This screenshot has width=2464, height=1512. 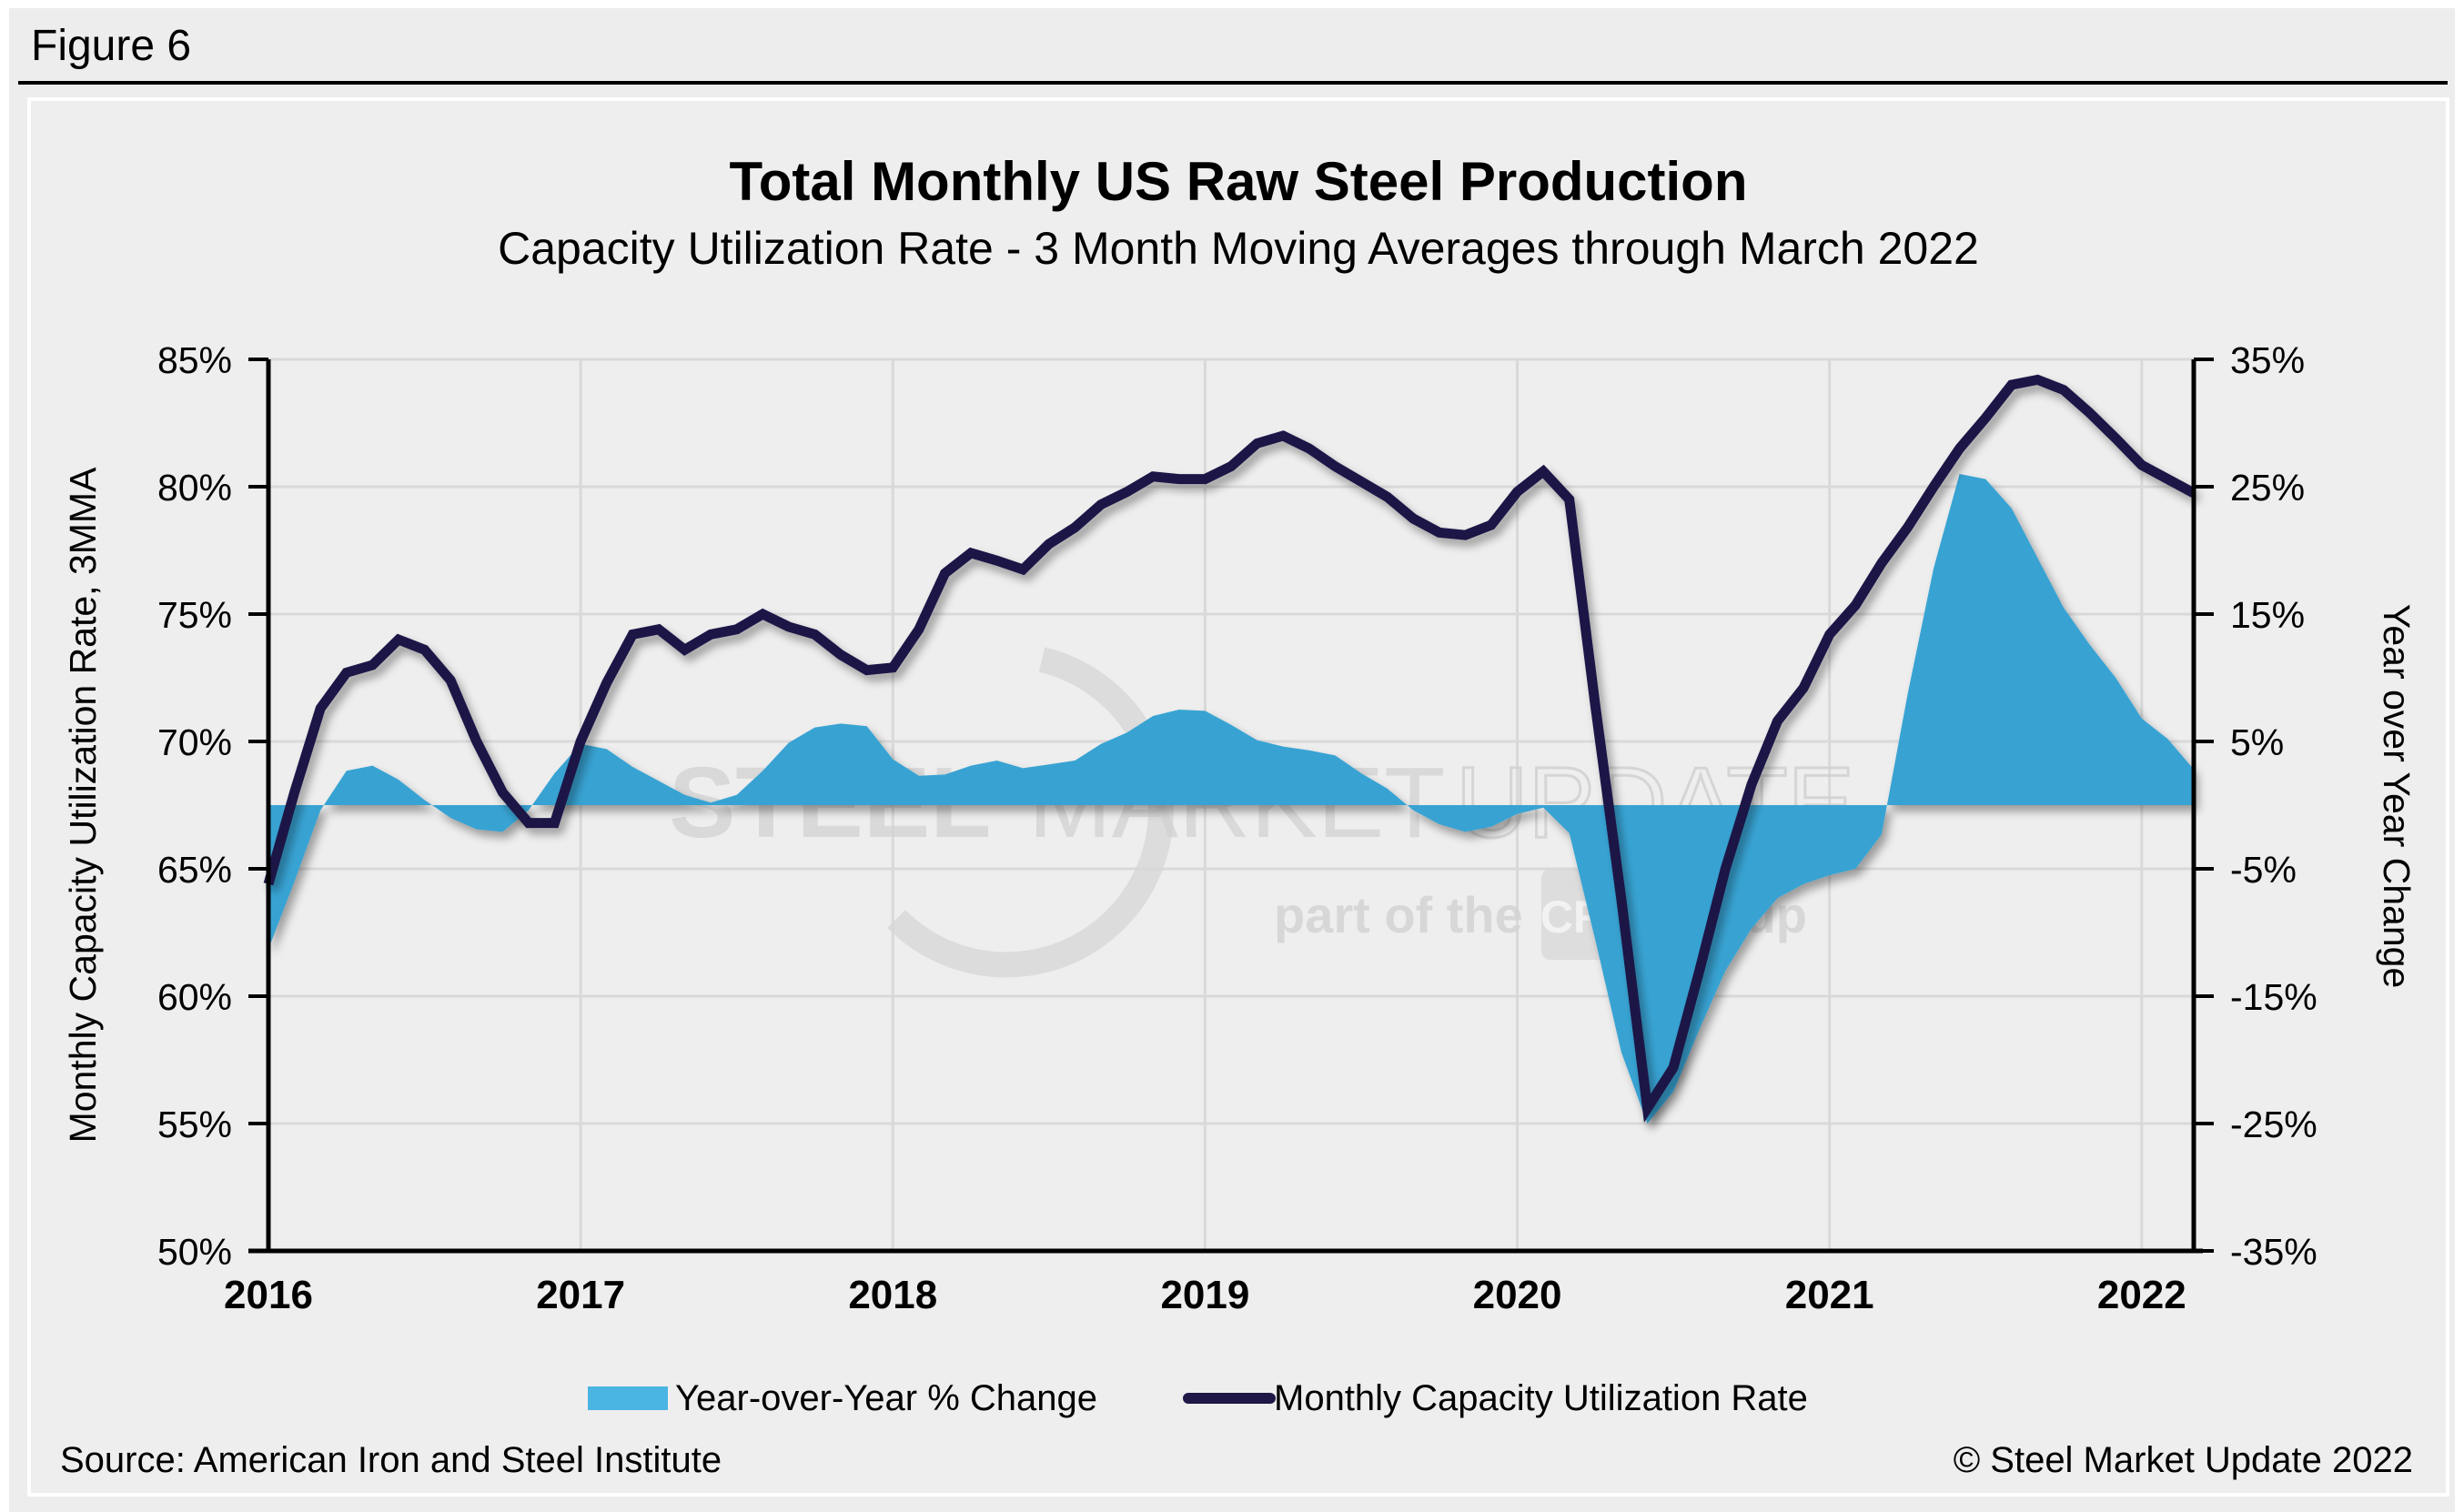 I want to click on x-tick-label: 2016, so click(x=269, y=1295).